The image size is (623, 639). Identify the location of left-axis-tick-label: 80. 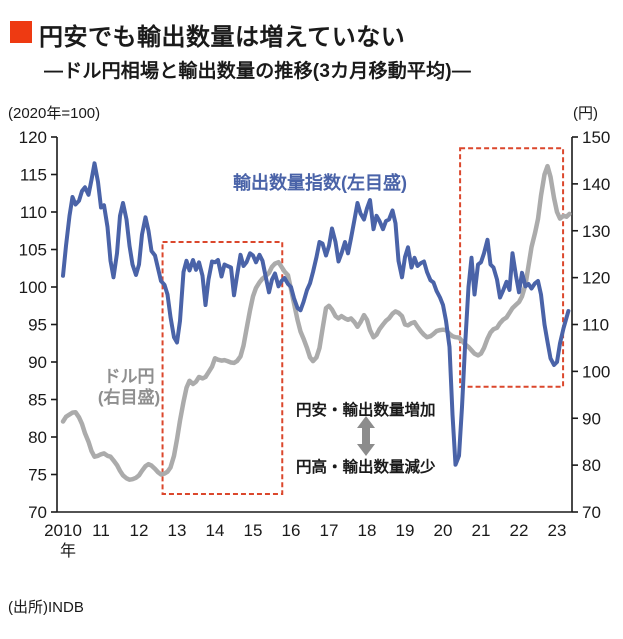
(37, 437).